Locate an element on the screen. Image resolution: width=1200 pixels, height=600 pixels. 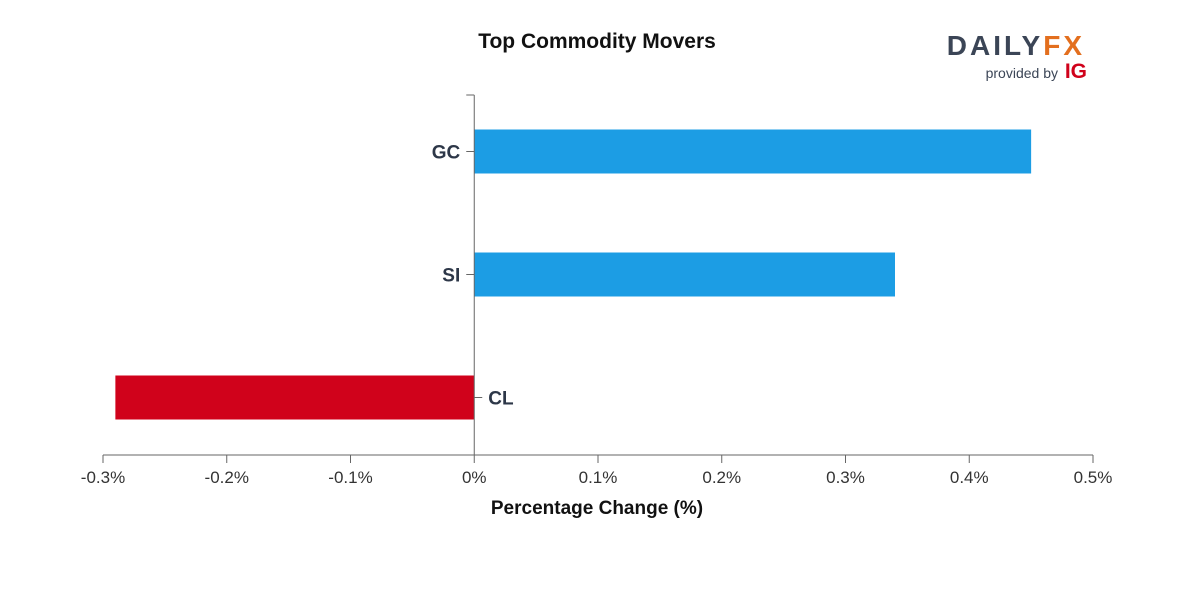
ig-logo: IG is located at coordinates (1075, 71).